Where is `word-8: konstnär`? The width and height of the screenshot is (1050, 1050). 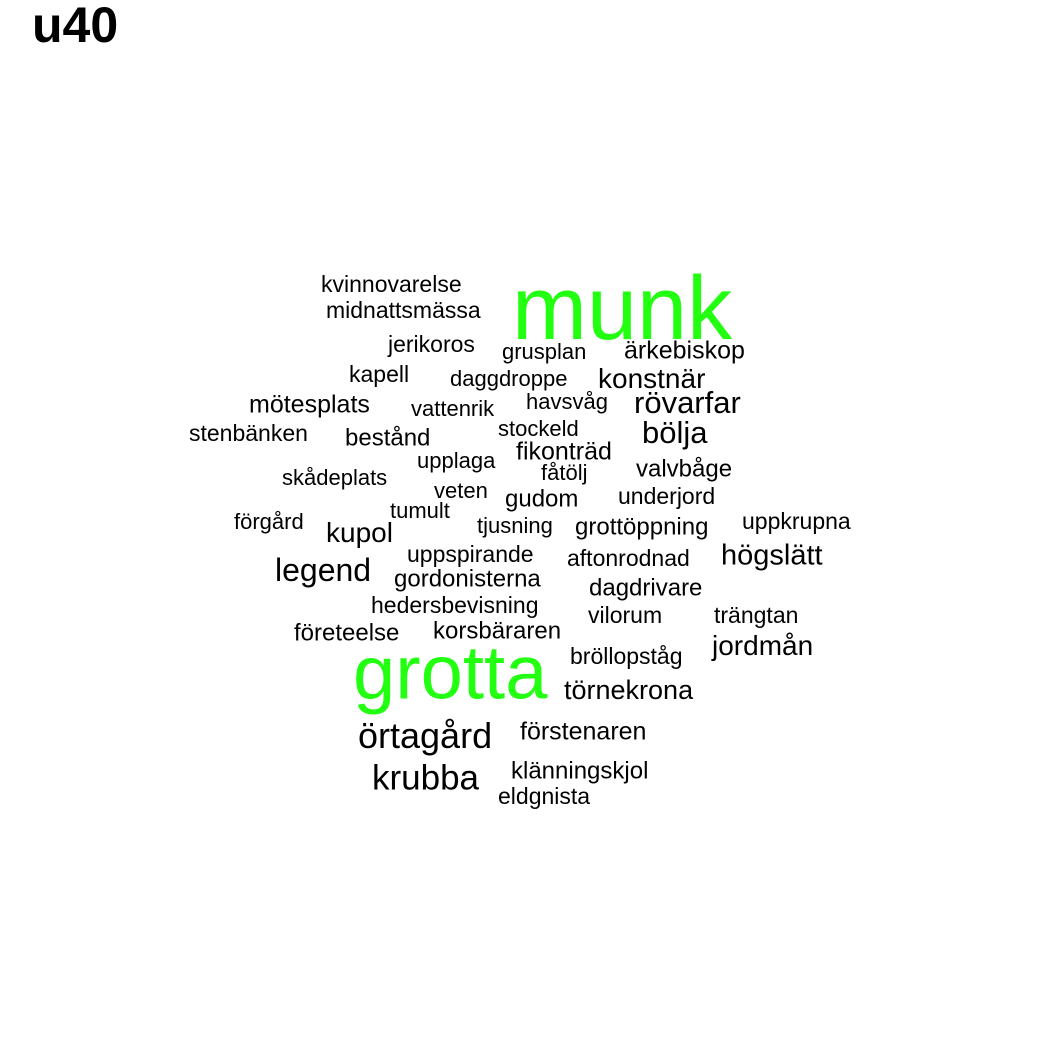 word-8: konstnär is located at coordinates (652, 379).